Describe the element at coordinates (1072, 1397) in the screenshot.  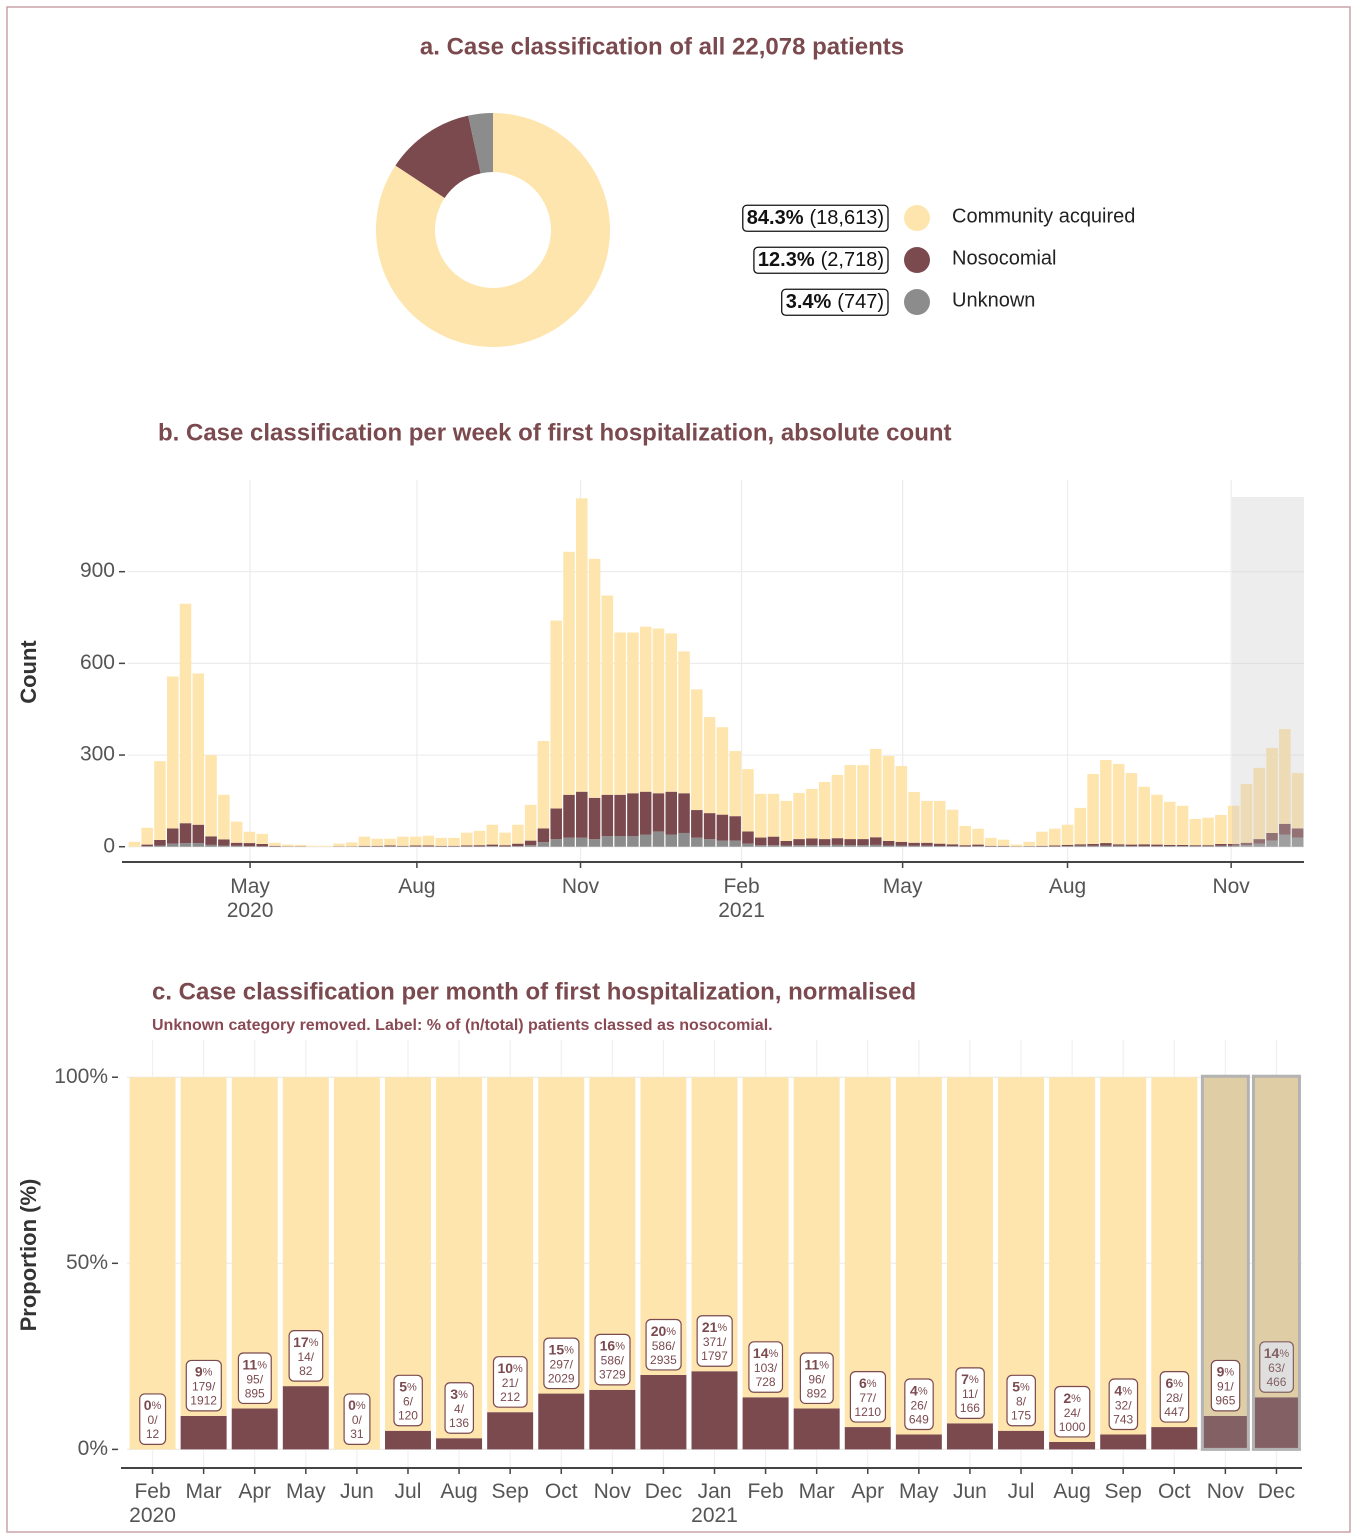
I see `percent-label: 2%` at that location.